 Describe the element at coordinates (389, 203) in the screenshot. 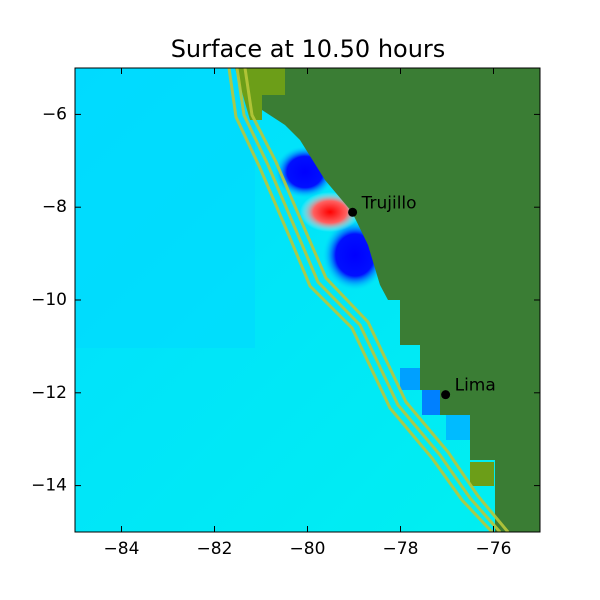

I see `city-label: Trujillo` at that location.